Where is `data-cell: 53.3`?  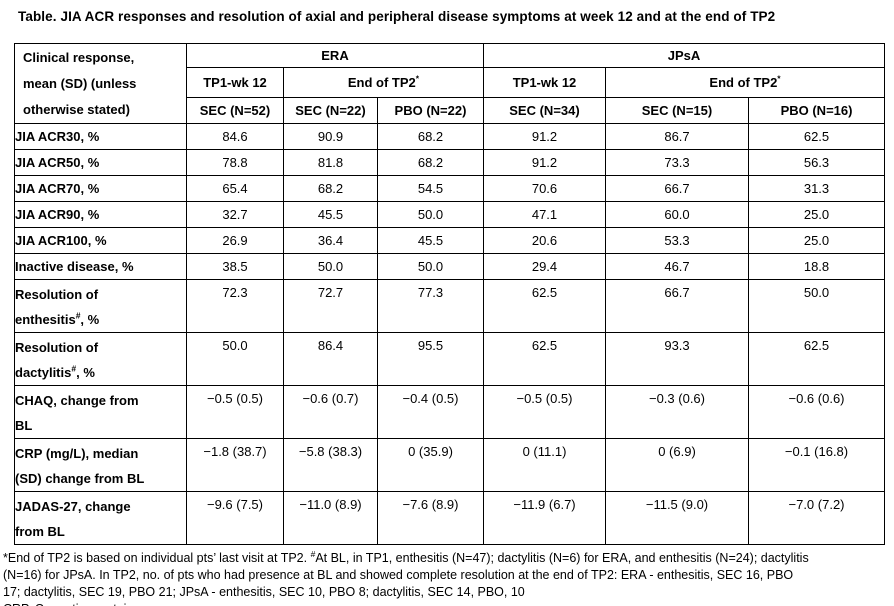
data-cell: 53.3 is located at coordinates (677, 240).